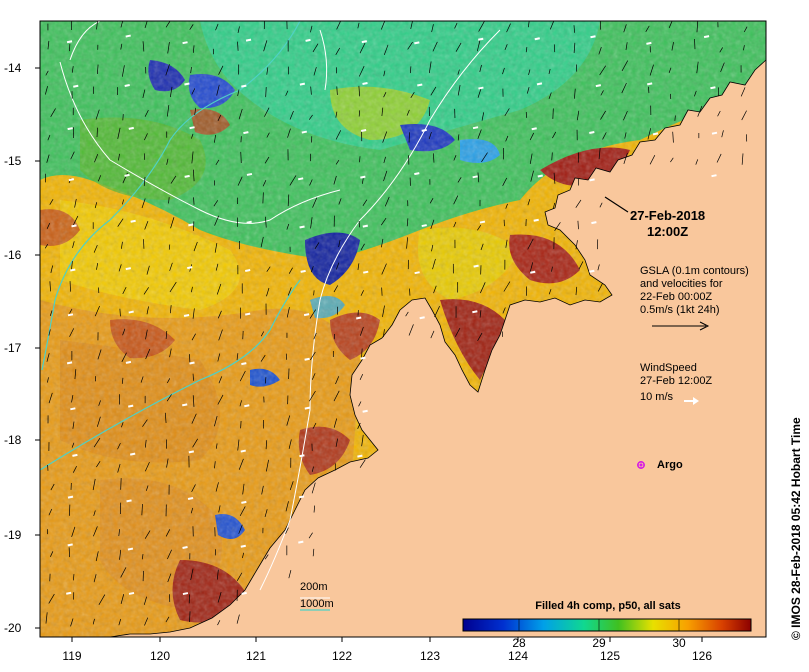  What do you see at coordinates (691, 401) in the screenshot?
I see `wind-scale-arrow` at bounding box center [691, 401].